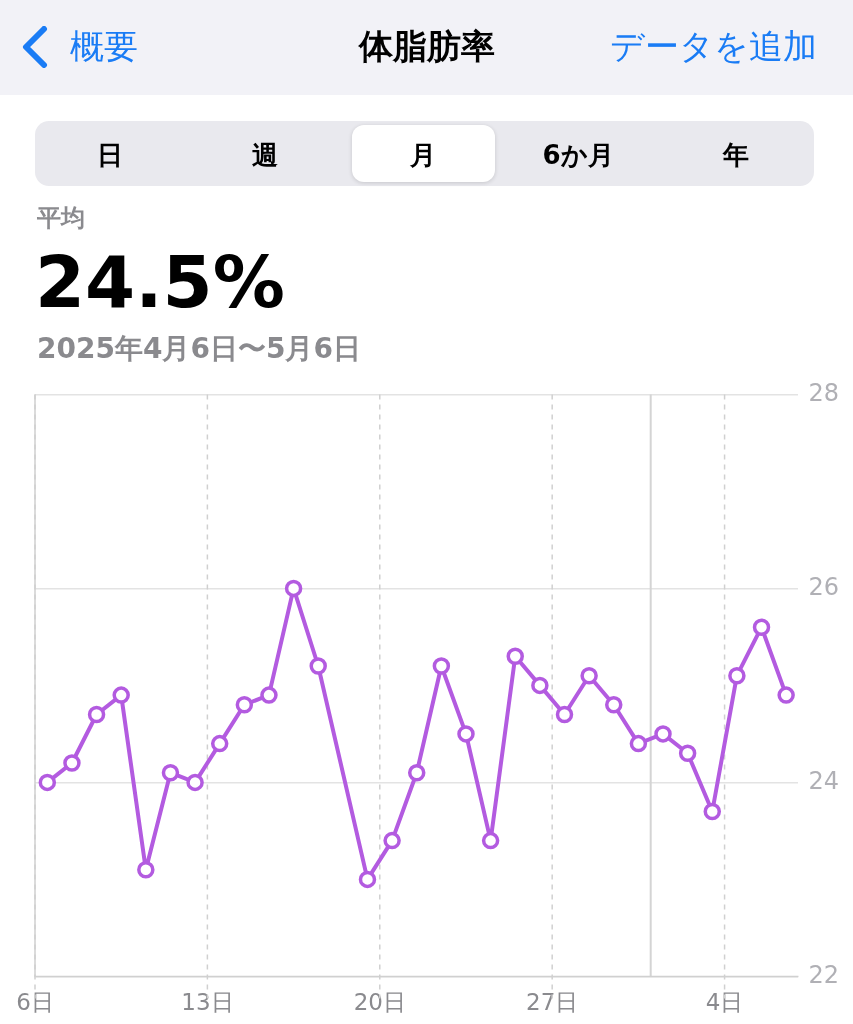 This screenshot has width=853, height=1024. I want to click on text: 6か月, so click(578, 155).